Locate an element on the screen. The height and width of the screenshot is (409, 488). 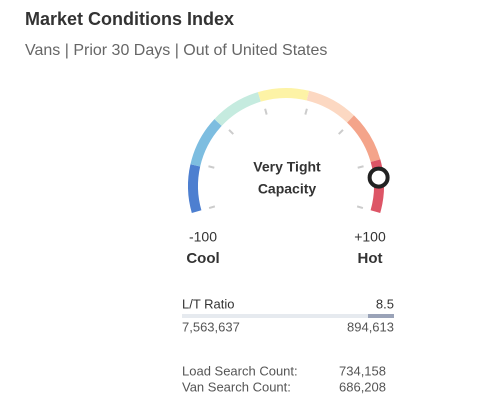
trucks: 894,613 is located at coordinates (370, 326).